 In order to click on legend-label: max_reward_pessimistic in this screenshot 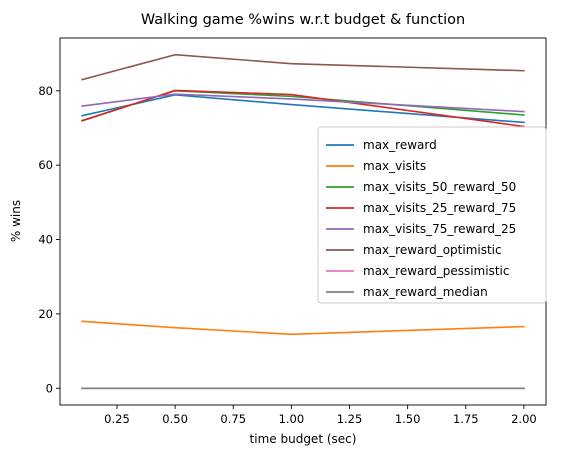, I will do `click(436, 271)`.